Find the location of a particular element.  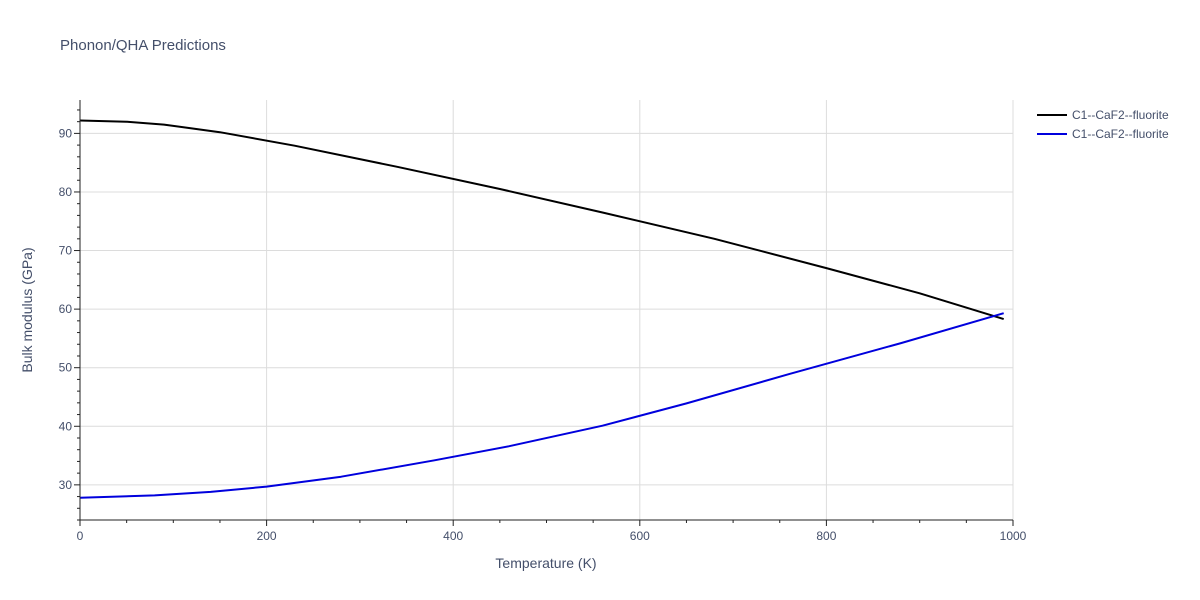

x-tick-label: 600 is located at coordinates (640, 536).